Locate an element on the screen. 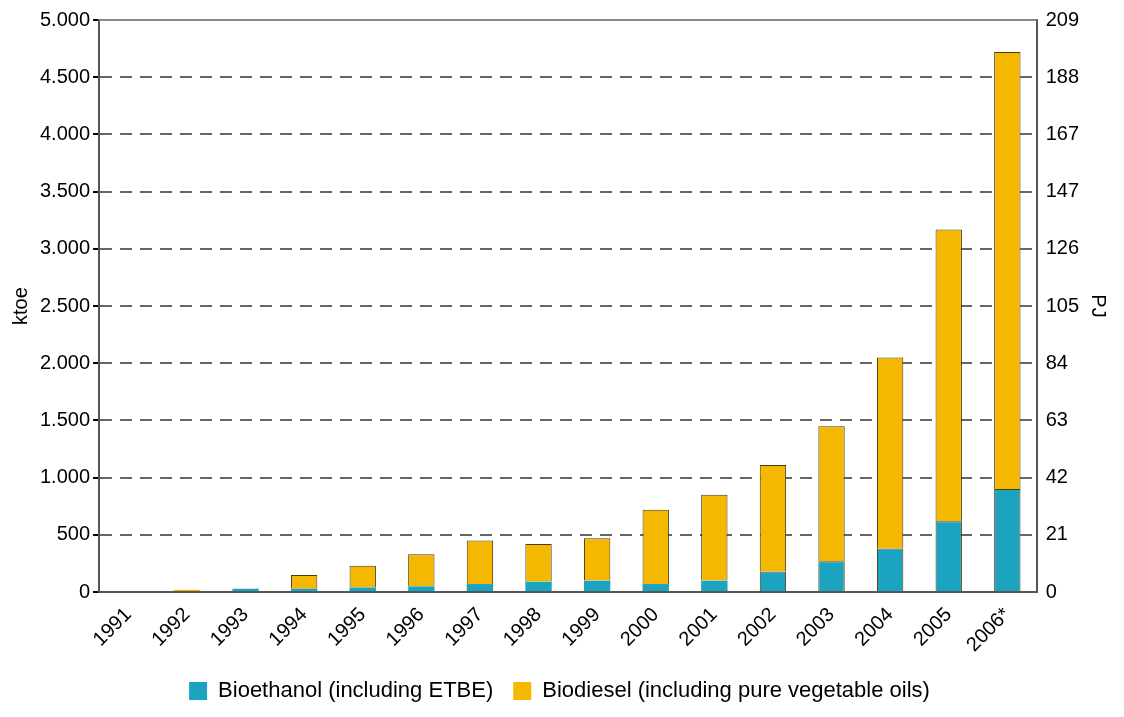 The width and height of the screenshot is (1124, 717). y-tick-label: 0 is located at coordinates (84, 590).